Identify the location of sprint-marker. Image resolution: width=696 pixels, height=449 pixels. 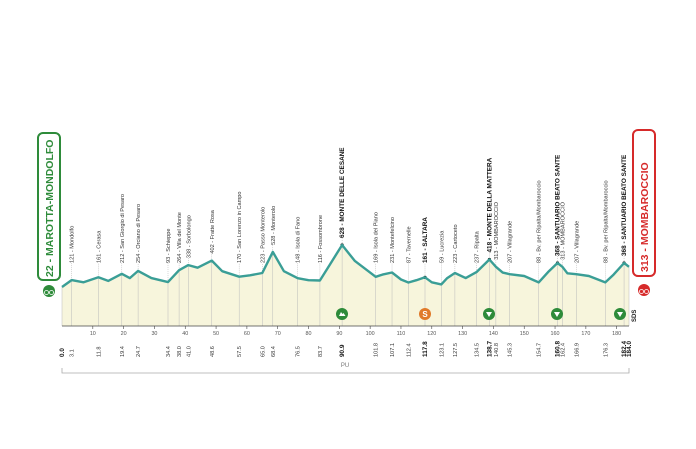
(425, 314).